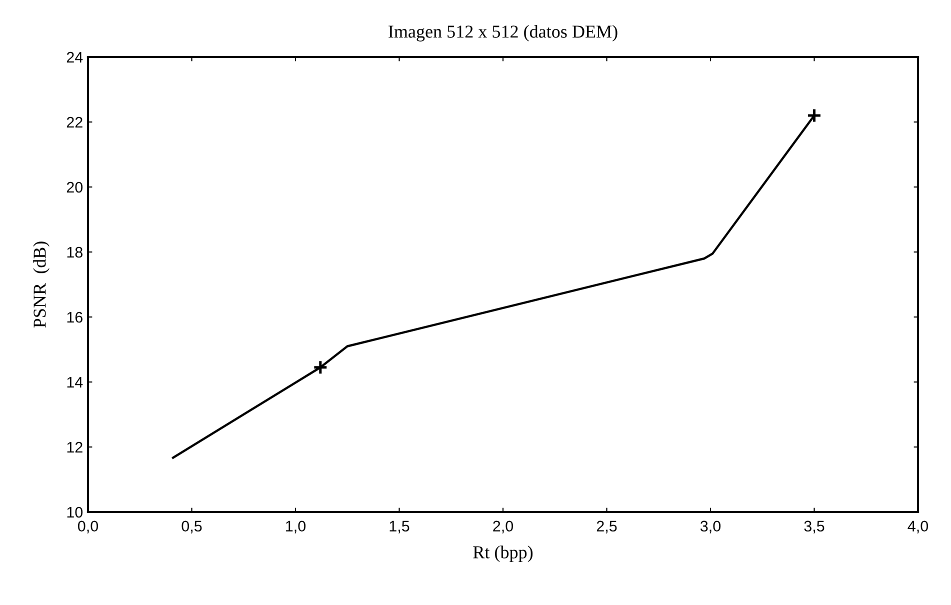 The height and width of the screenshot is (605, 951). Describe the element at coordinates (503, 33) in the screenshot. I see `chart-title: Imagen 512 x 512 (datos DEM)` at that location.